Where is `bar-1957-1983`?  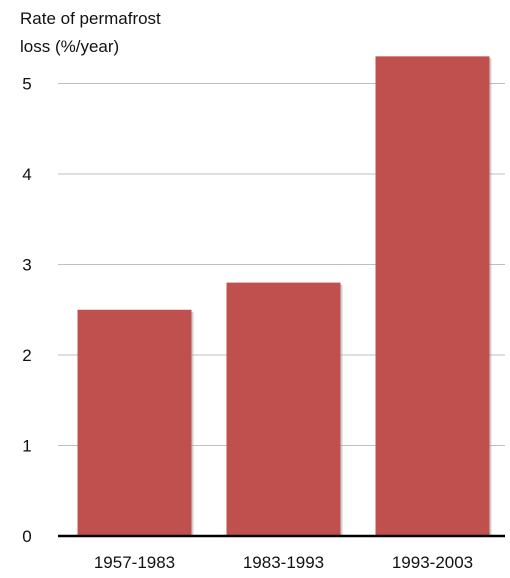
bar-1957-1983 is located at coordinates (134, 422).